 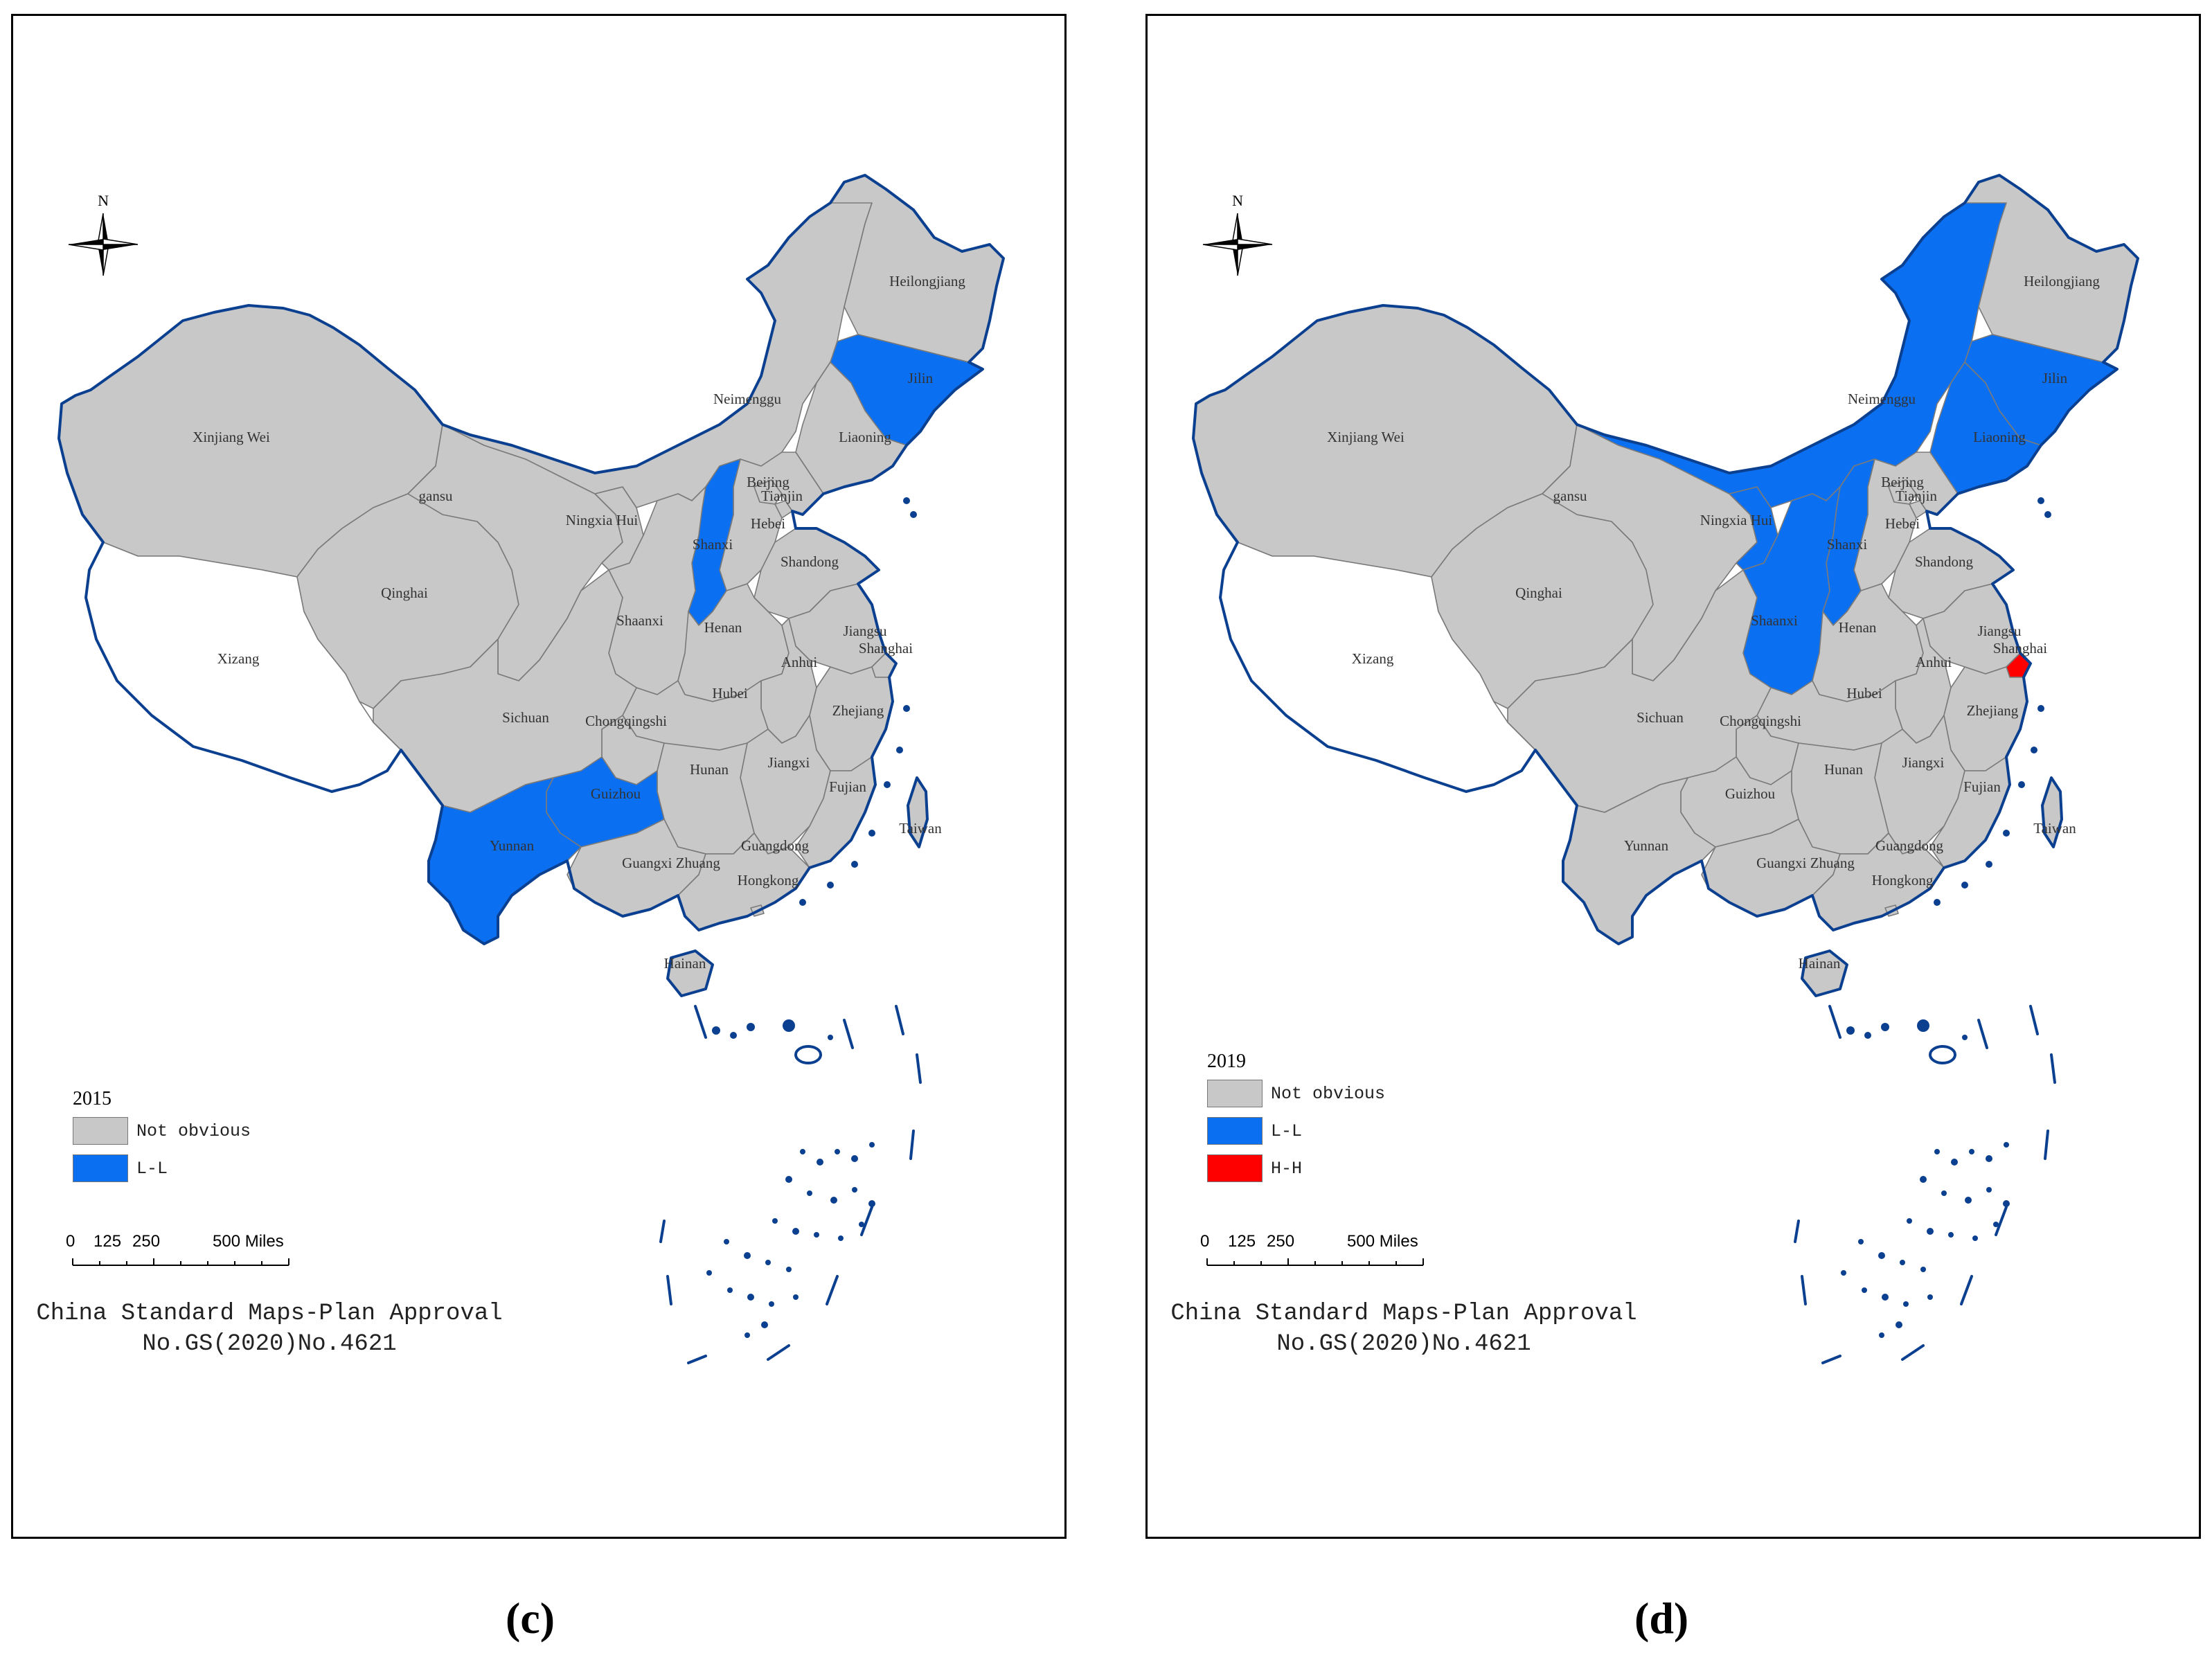 What do you see at coordinates (2055, 829) in the screenshot?
I see `province-label-taiwan: Taiwan` at bounding box center [2055, 829].